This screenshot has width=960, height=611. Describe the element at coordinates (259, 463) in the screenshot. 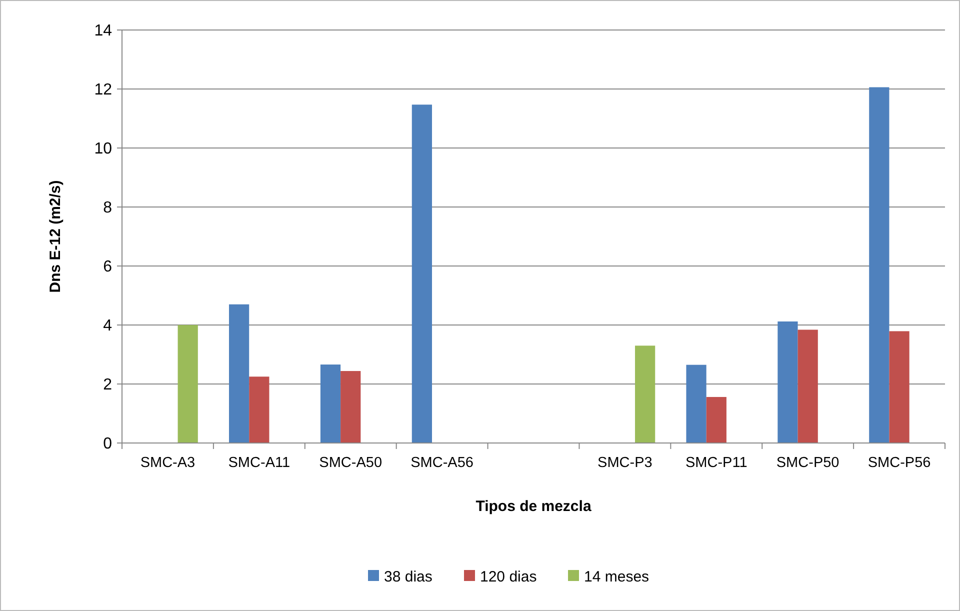

I see `x-tick-label: SMC-A11` at that location.